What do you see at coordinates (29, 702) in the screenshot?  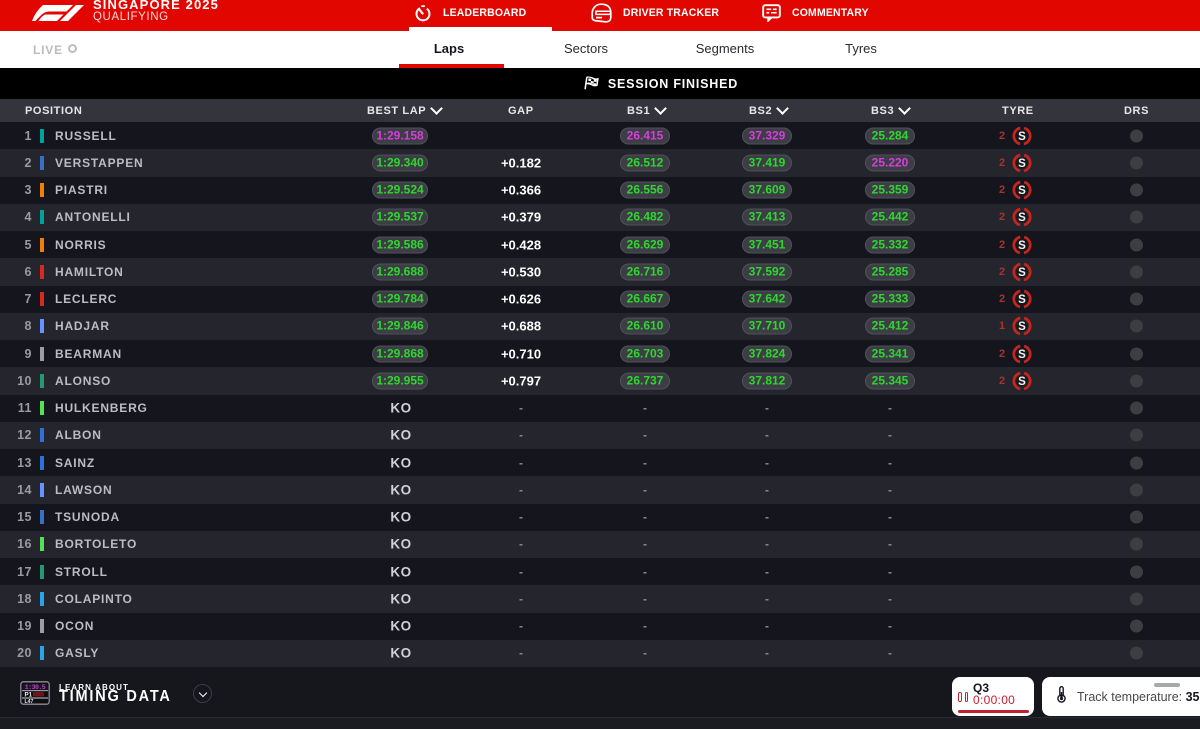 I see `svg-text: L47` at bounding box center [29, 702].